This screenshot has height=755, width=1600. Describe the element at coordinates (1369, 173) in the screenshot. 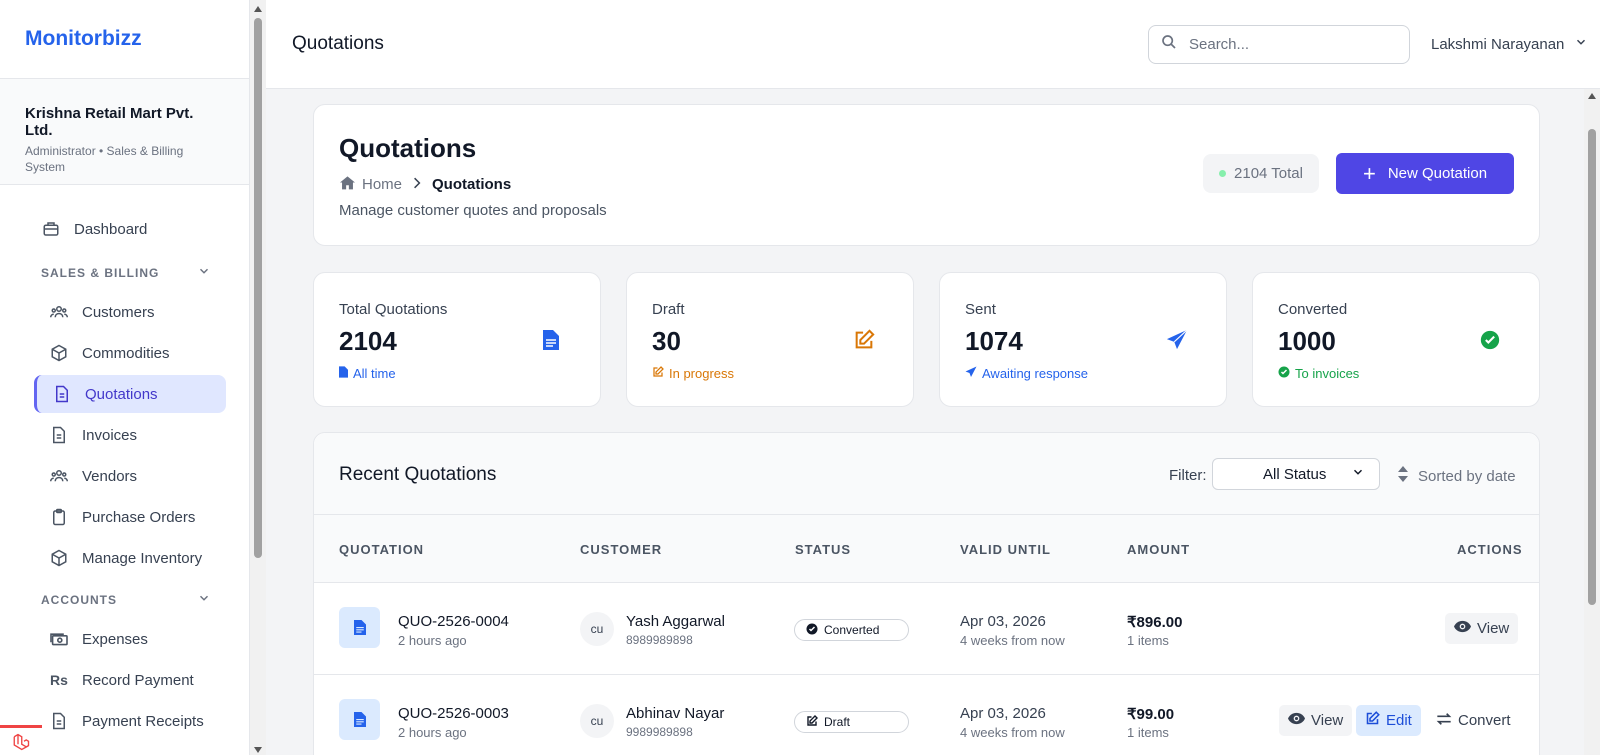

I see `plus-icon: +` at that location.